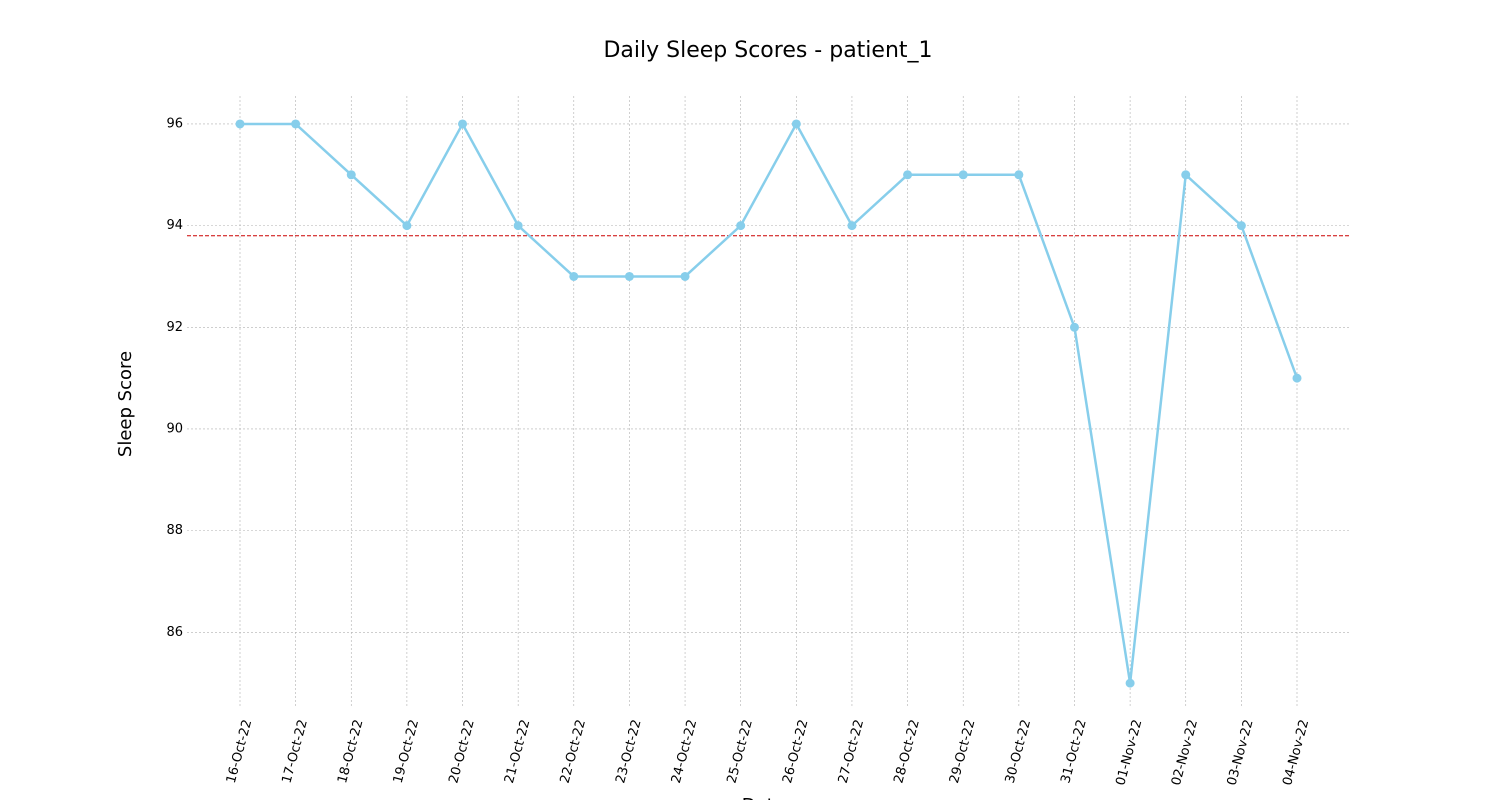 This screenshot has width=1500, height=800. I want to click on x-tick-label: 21-Oct-22, so click(517, 751).